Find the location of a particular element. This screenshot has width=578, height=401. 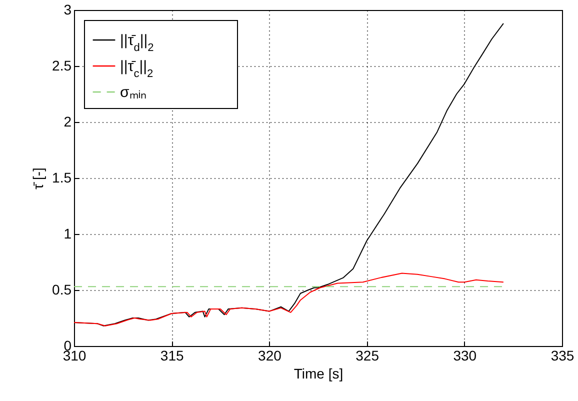

y-tick-label: 0.5 is located at coordinates (62, 290).